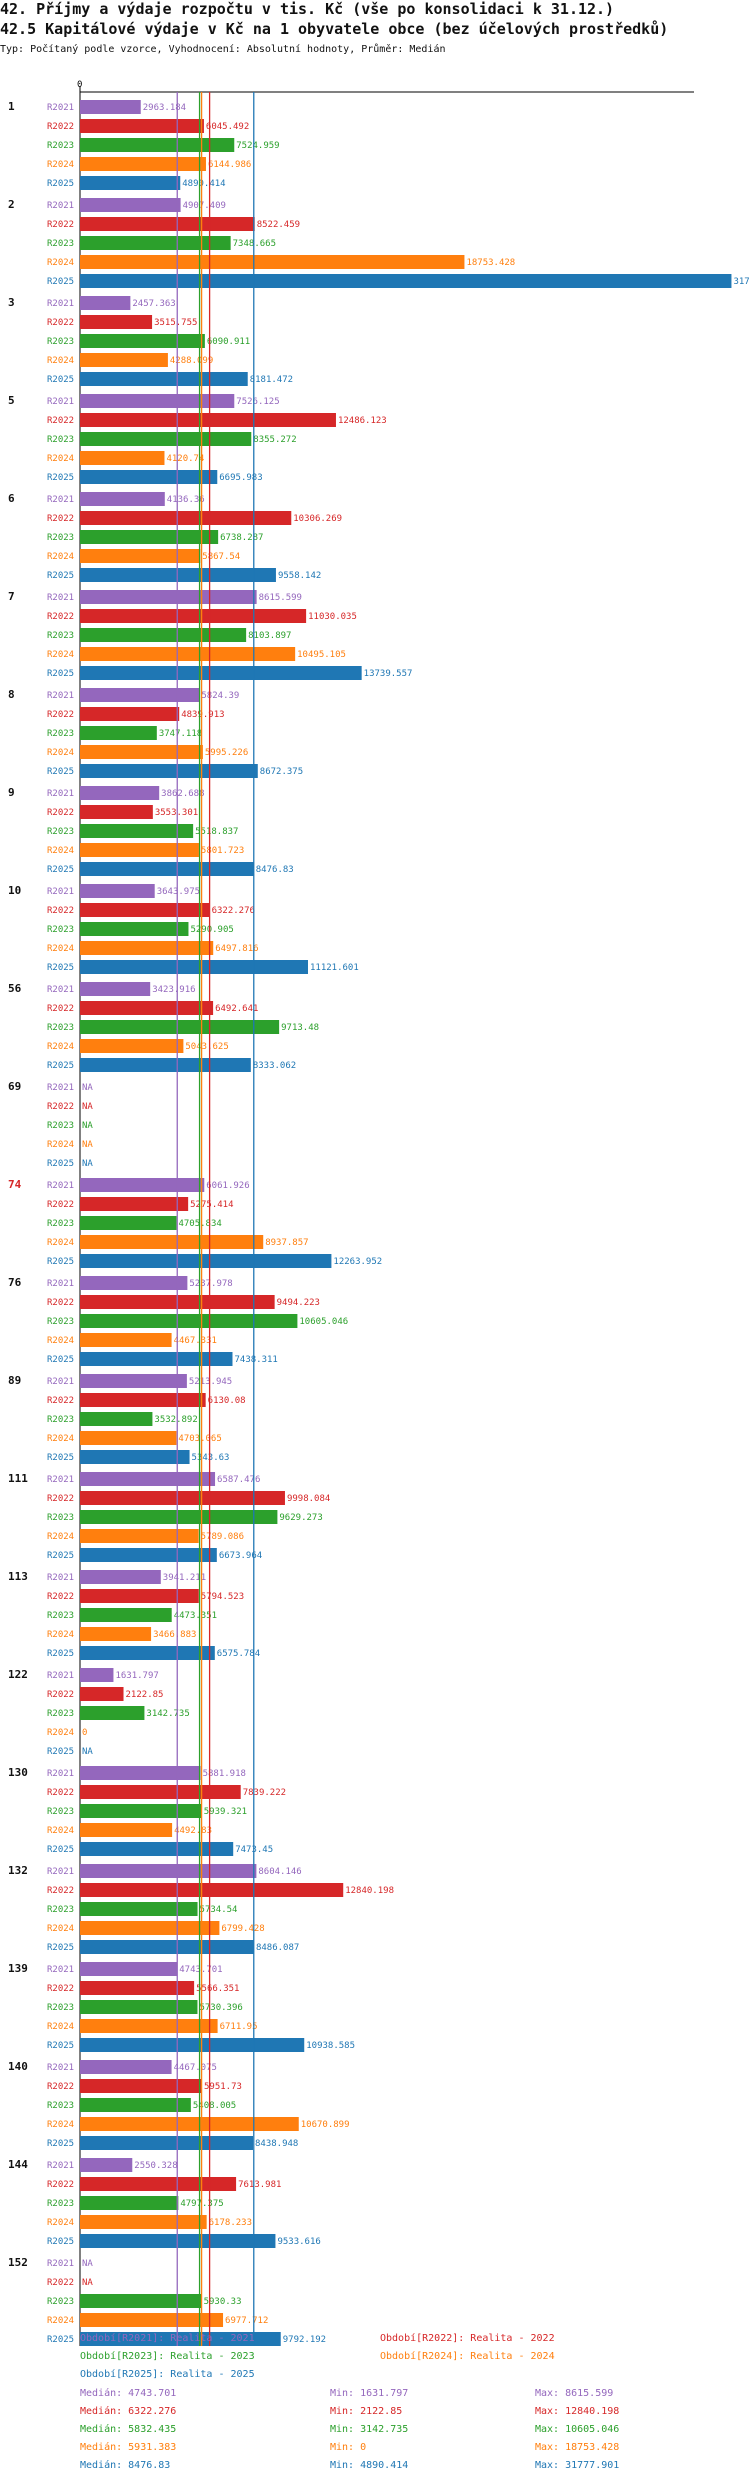  What do you see at coordinates (222, 1537) in the screenshot?
I see `bar-value-label: 5789.086` at bounding box center [222, 1537].